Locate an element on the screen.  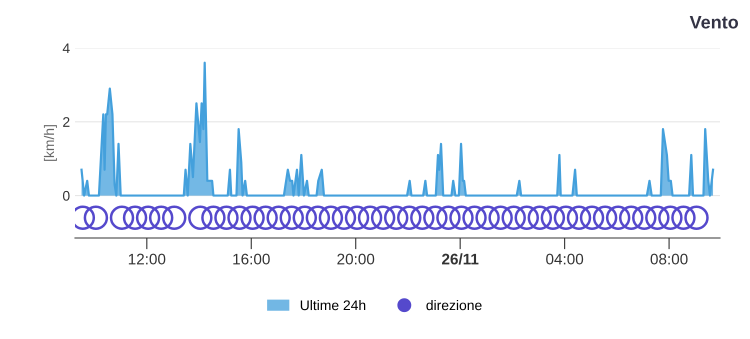
x-tick-label: 20:00 is located at coordinates (355, 259).